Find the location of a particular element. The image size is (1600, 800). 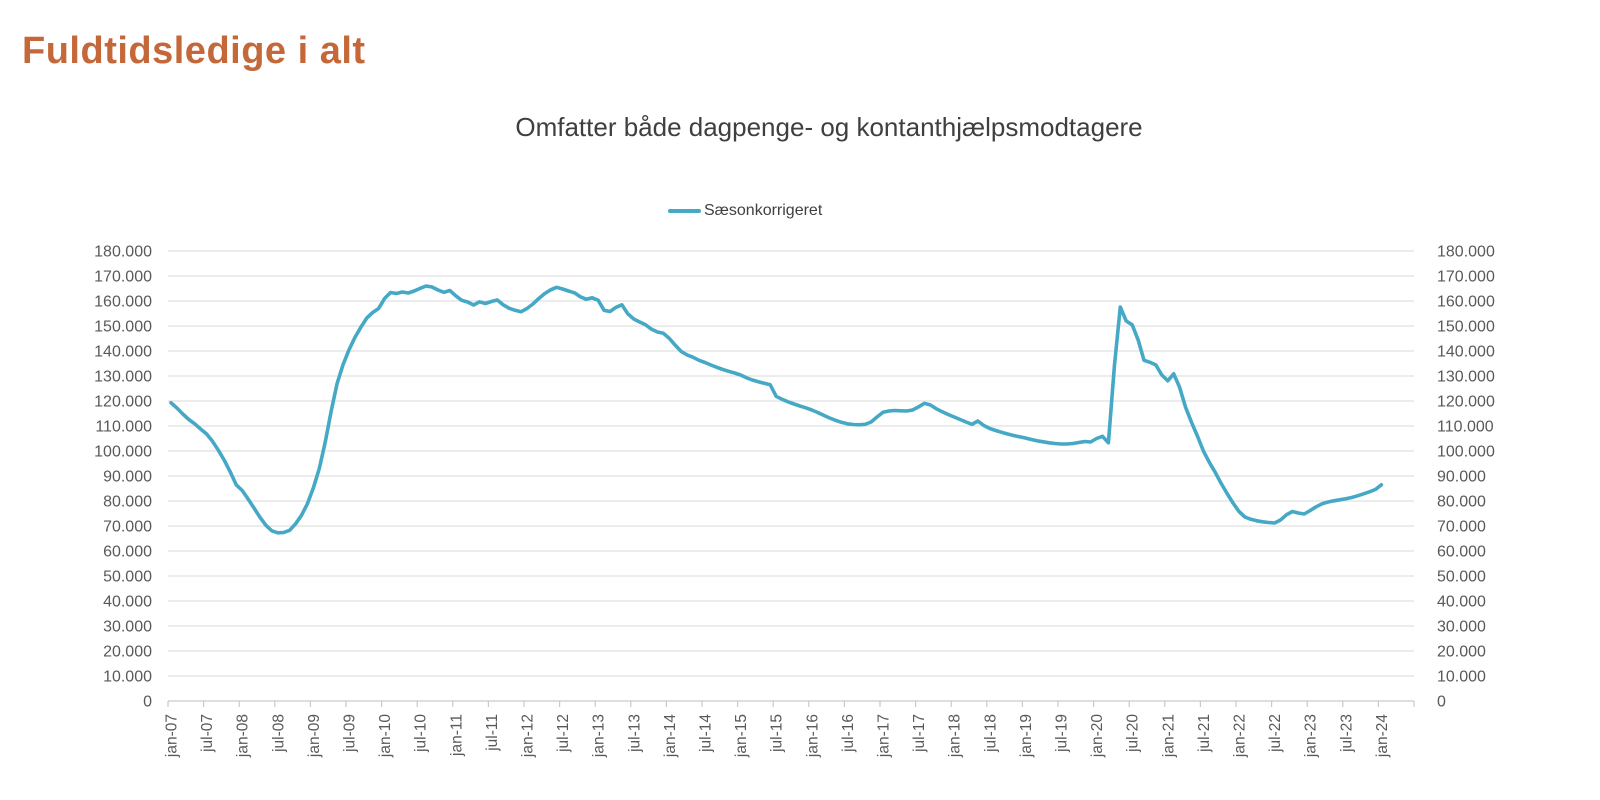

y-tick-label-left: 80.000 is located at coordinates (127, 502).